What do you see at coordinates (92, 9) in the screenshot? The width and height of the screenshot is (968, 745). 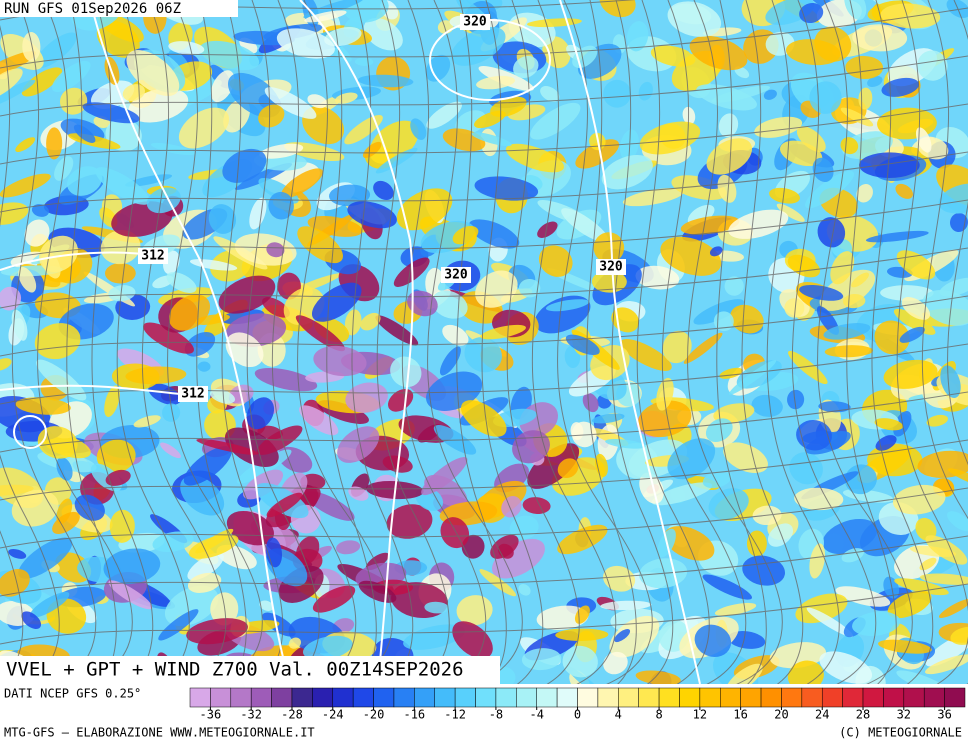 I see `run-label: RUN GFS 01Sep2026 06Z` at bounding box center [92, 9].